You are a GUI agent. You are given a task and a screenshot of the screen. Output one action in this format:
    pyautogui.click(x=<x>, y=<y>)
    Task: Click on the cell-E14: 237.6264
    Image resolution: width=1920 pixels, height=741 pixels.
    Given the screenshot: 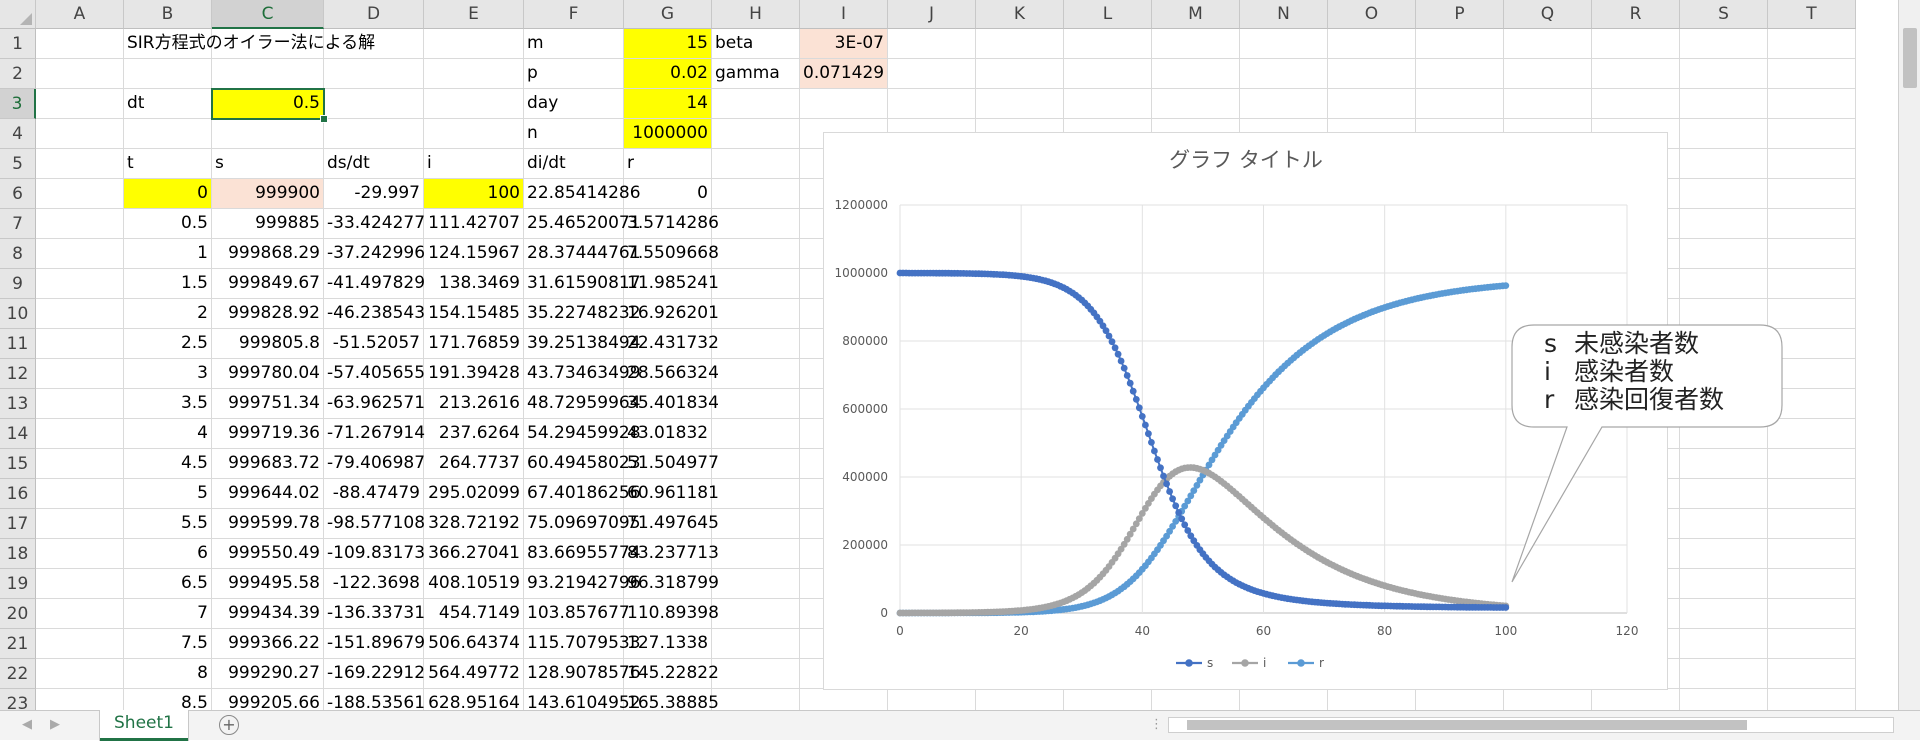 What is the action you would take?
    pyautogui.click(x=474, y=434)
    